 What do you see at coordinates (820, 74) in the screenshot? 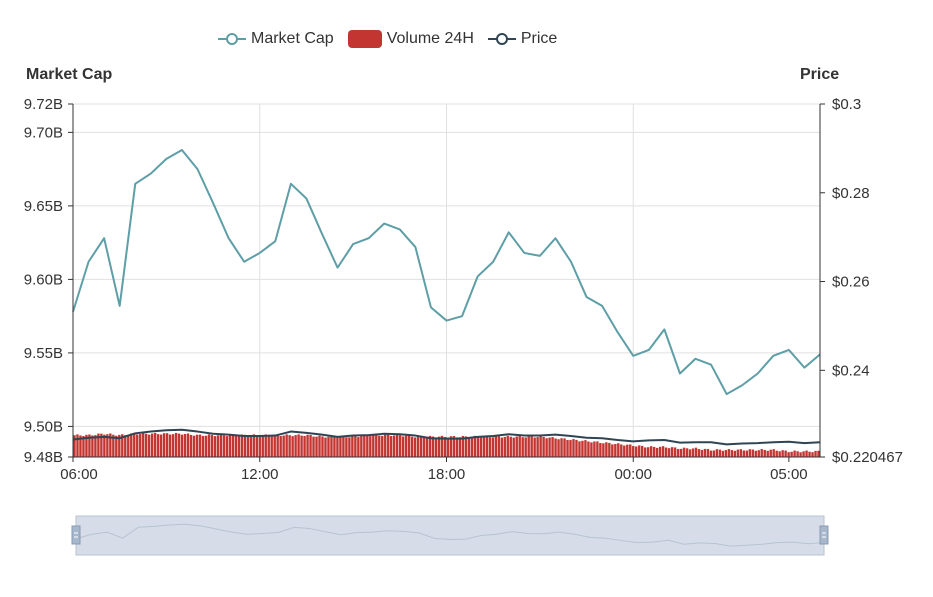
I see `right-axis-title: Price` at bounding box center [820, 74].